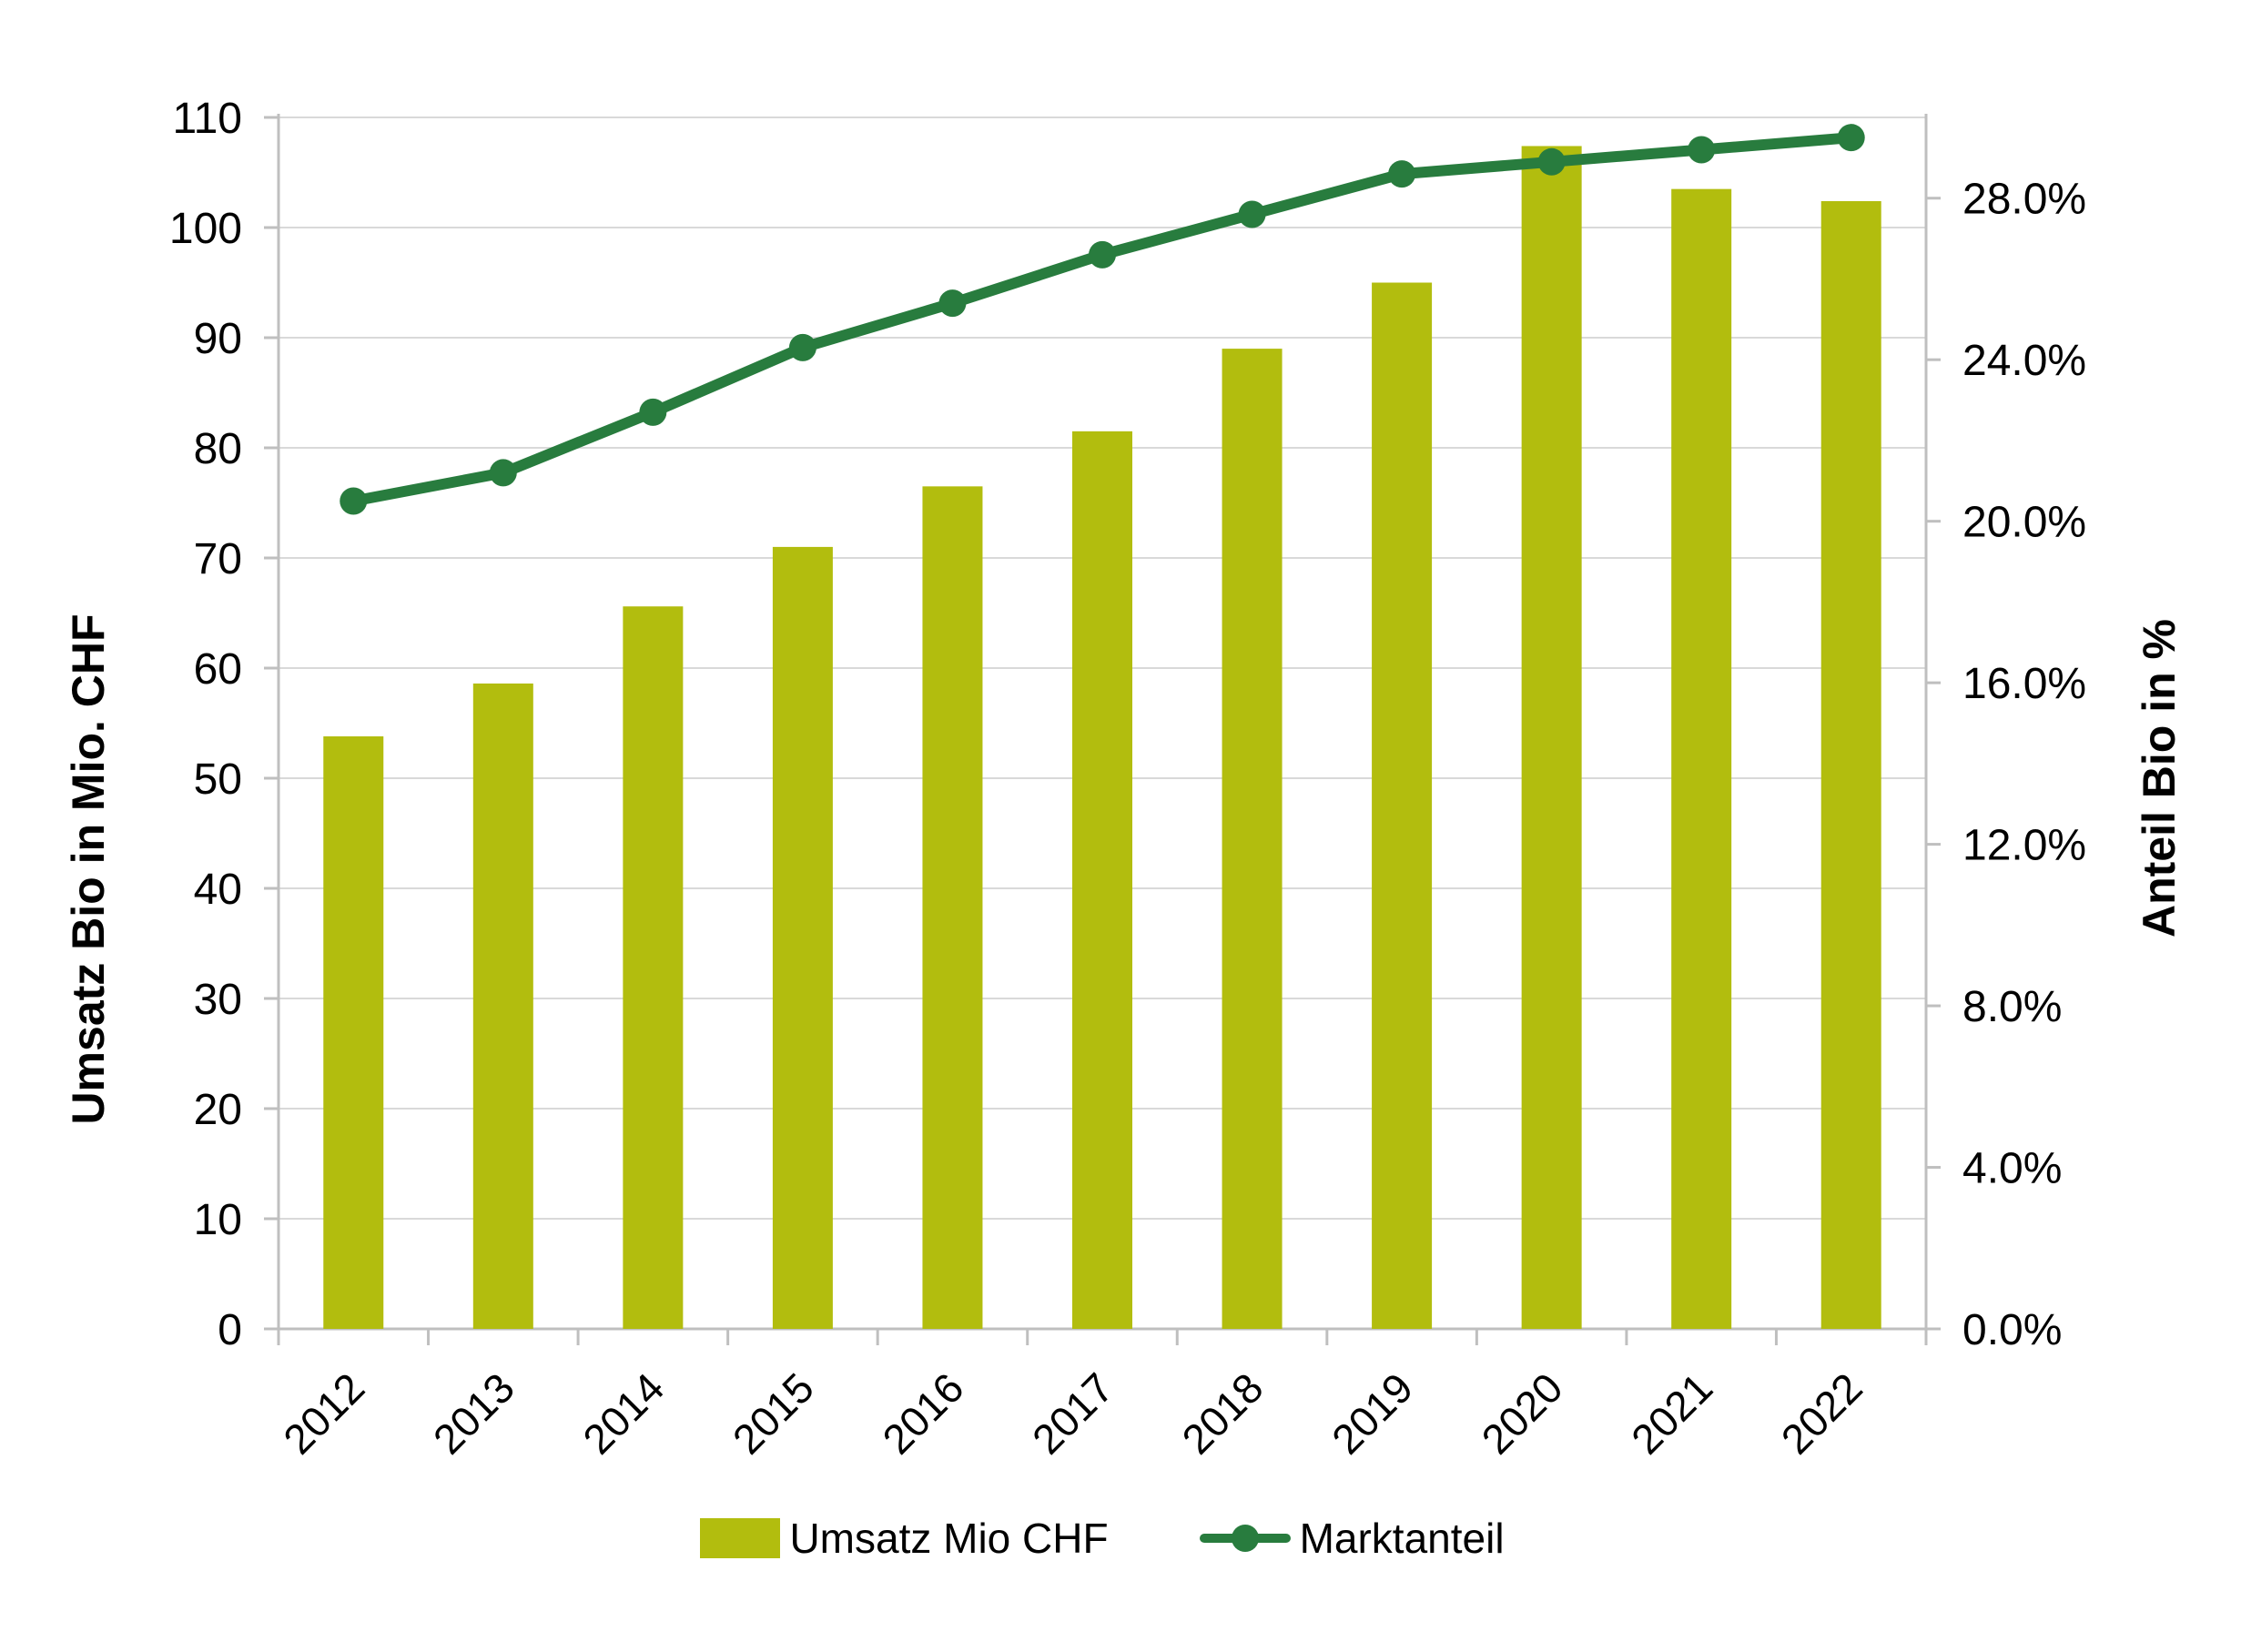  What do you see at coordinates (1403, 806) in the screenshot?
I see `bar-2019` at bounding box center [1403, 806].